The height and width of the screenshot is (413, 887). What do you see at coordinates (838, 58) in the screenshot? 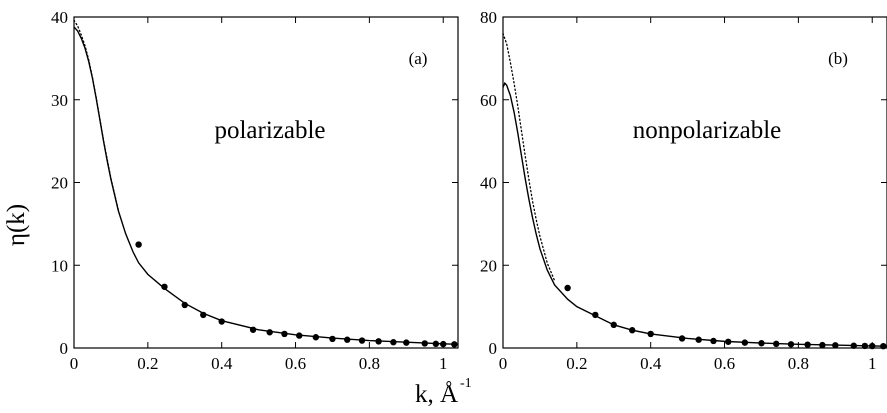
I see `panel-tag-b: (b)` at bounding box center [838, 58].